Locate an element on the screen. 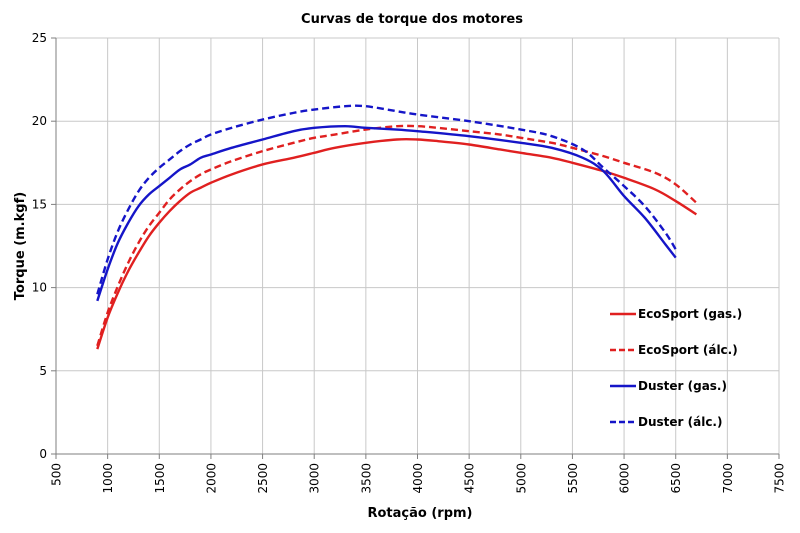 The width and height of the screenshot is (800, 533). y-tick-label: 15 is located at coordinates (39, 204).